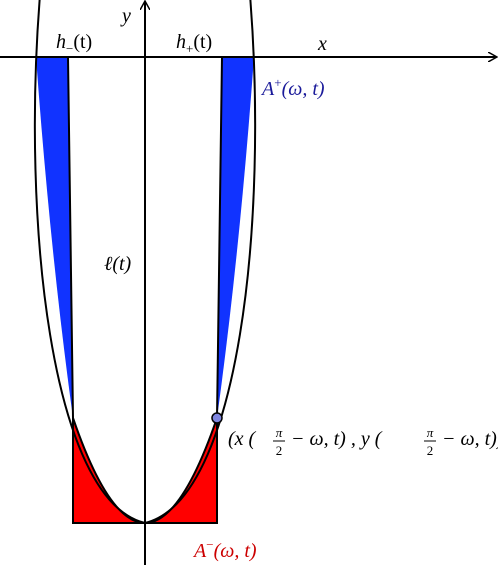 The image size is (498, 565). I want to click on blue-region-right, so click(235, 237).